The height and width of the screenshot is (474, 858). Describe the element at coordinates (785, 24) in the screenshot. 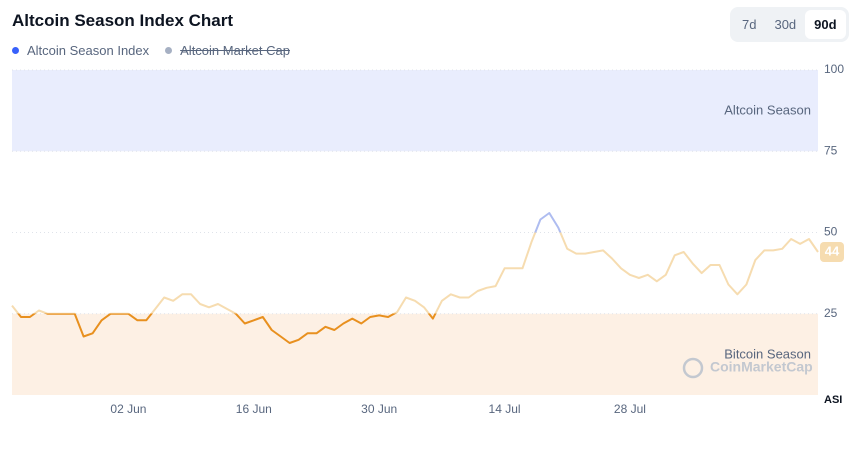

I see `range-button: 30d` at that location.